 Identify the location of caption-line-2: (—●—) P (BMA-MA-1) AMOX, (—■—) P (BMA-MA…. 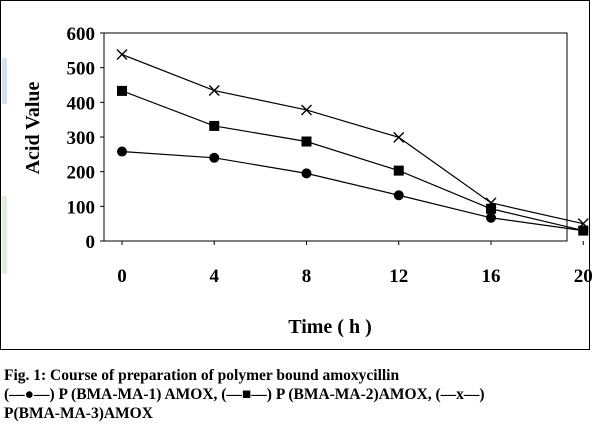
(244, 394).